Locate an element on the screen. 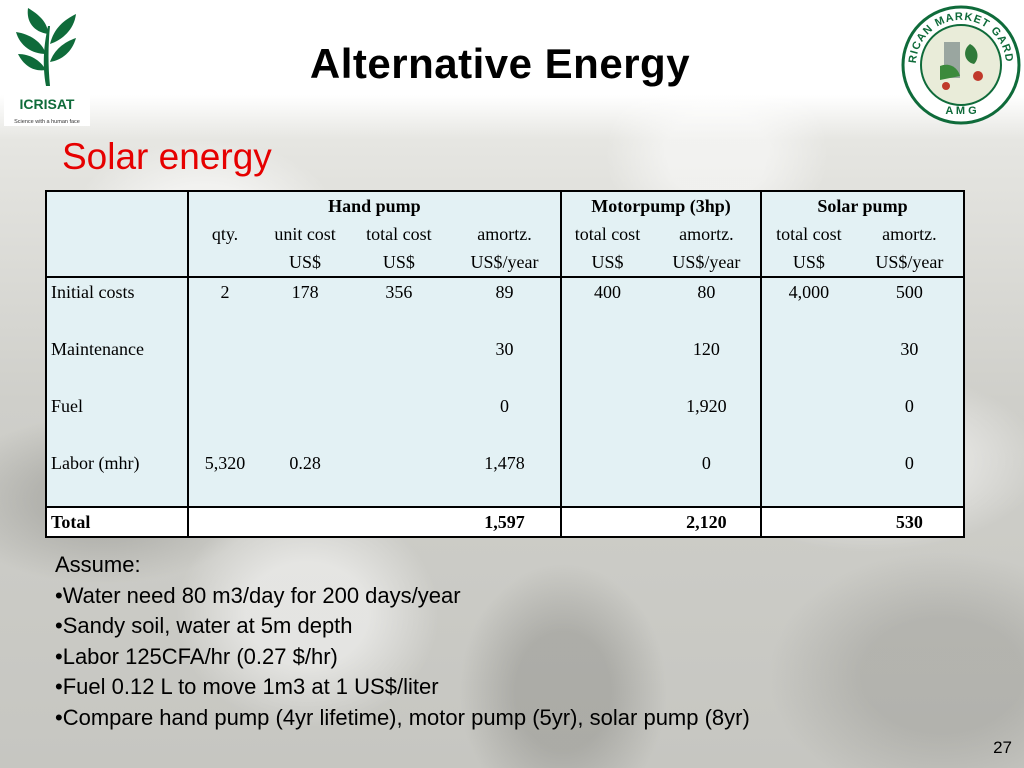  table-row: Maintenance 30 120 30 is located at coordinates (505, 349).